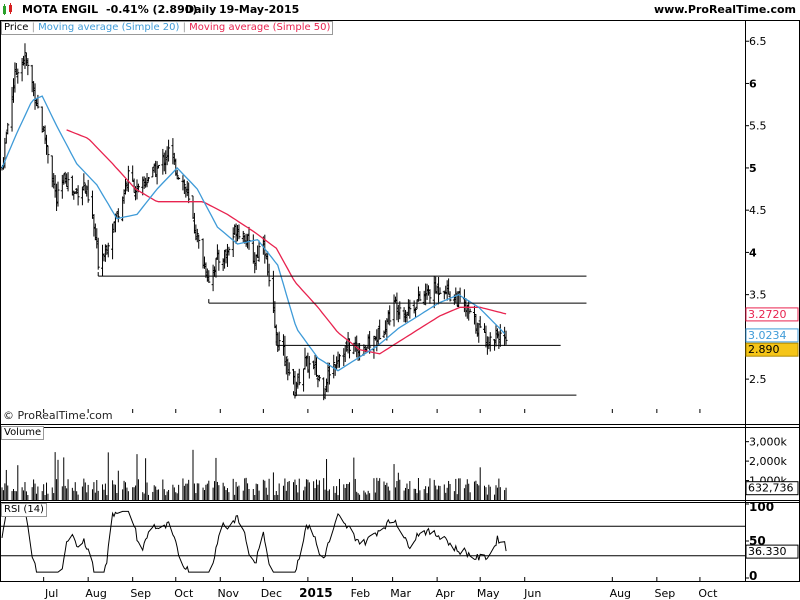 Image resolution: width=800 pixels, height=600 pixels. What do you see at coordinates (229, 593) in the screenshot?
I see `x-axis-label: Nov` at bounding box center [229, 593].